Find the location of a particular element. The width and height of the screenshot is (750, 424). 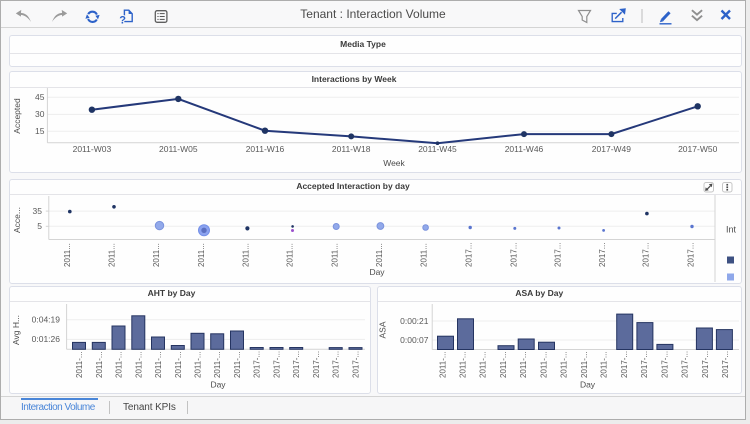

svg-text: Week is located at coordinates (394, 163).